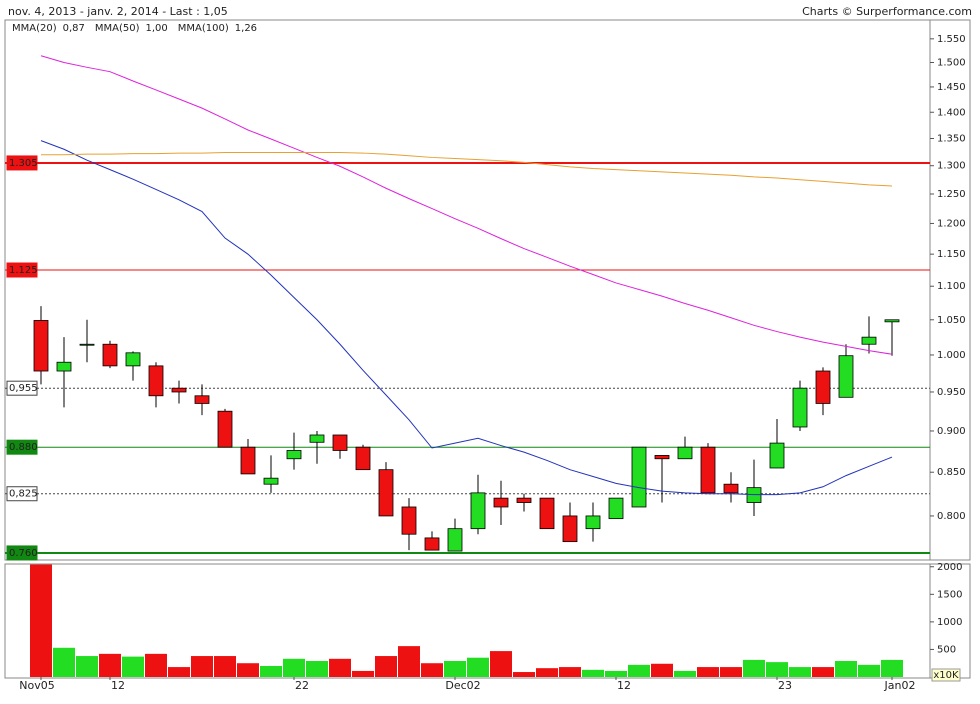 Image resolution: width=980 pixels, height=704 pixels. I want to click on level-label: 0.880, so click(23, 447).